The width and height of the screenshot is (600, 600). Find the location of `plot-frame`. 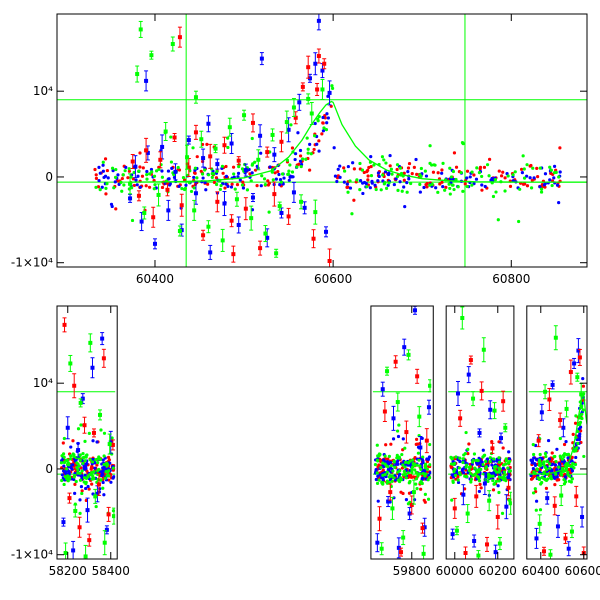

plot-frame is located at coordinates (87, 432).